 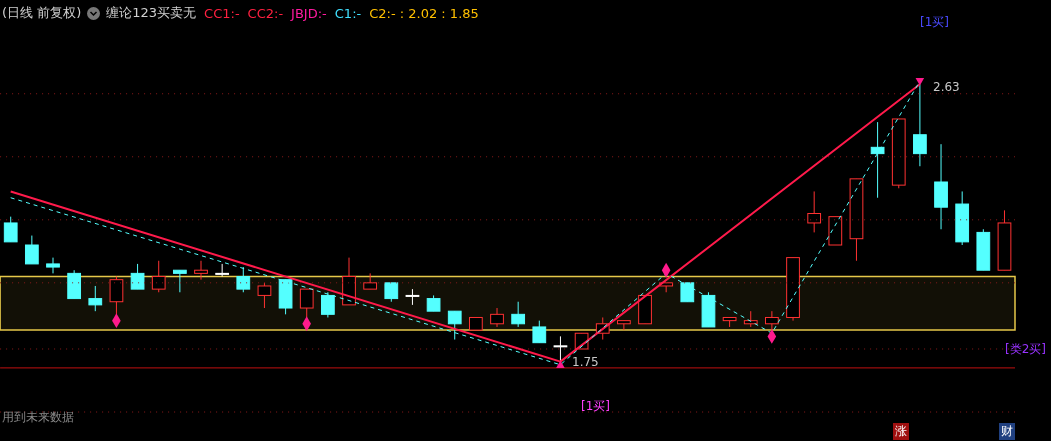 I want to click on text: 财, so click(x=1007, y=431).